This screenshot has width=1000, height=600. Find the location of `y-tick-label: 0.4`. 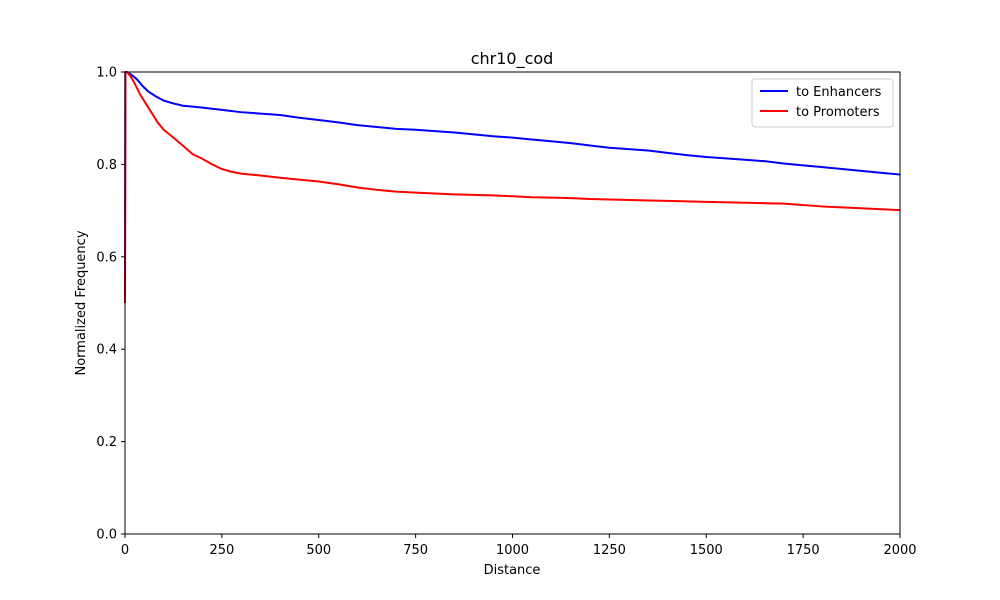

y-tick-label: 0.4 is located at coordinates (106, 350).